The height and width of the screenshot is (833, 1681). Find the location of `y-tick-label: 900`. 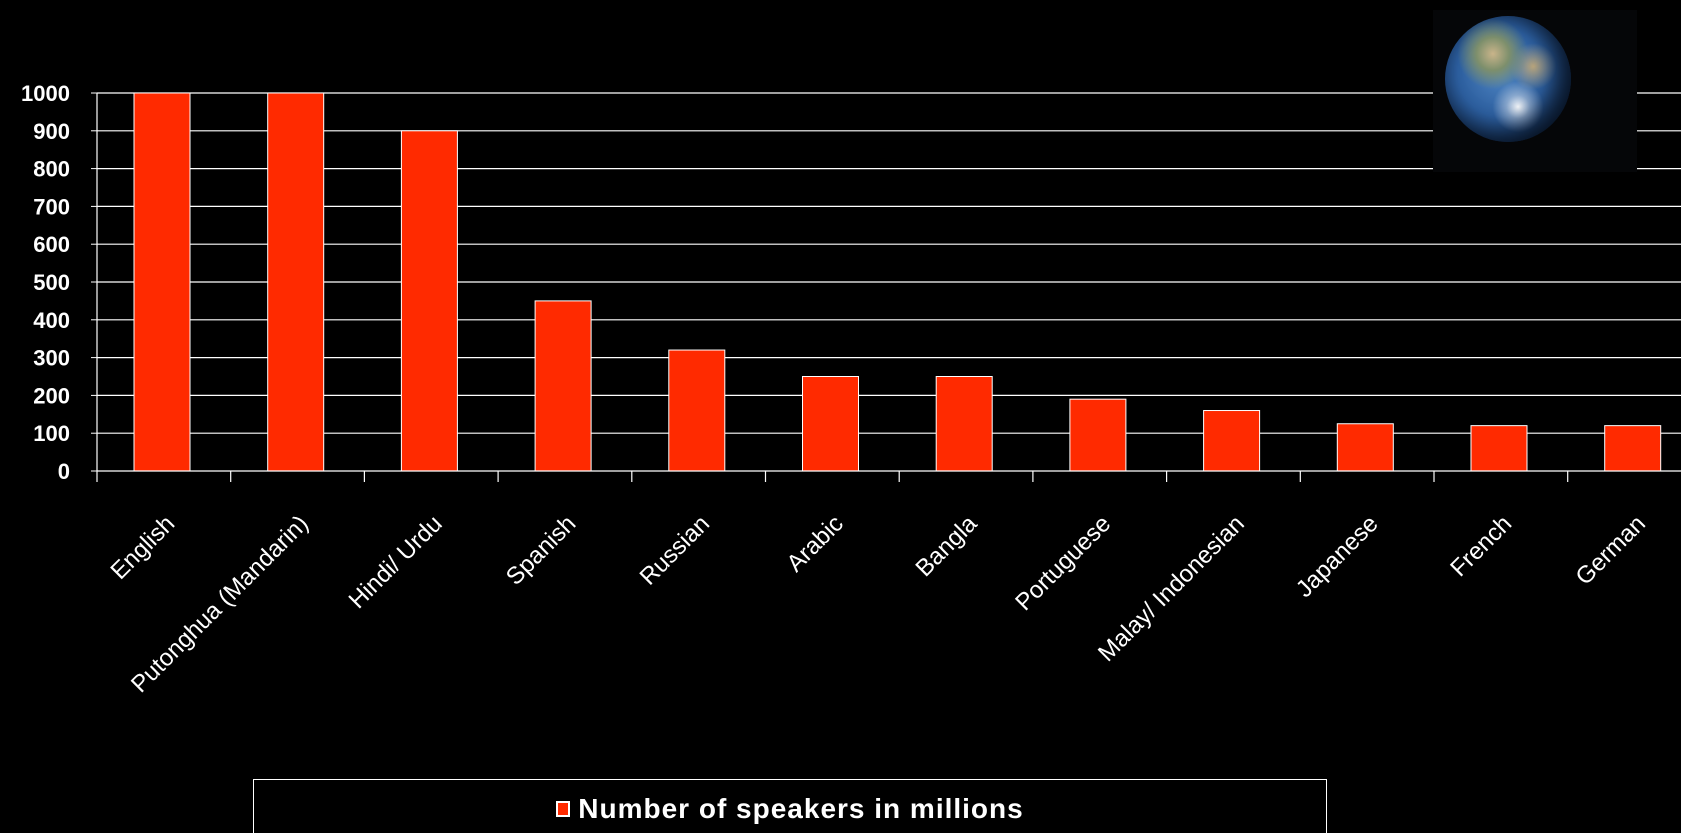

y-tick-label: 900 is located at coordinates (51, 131).